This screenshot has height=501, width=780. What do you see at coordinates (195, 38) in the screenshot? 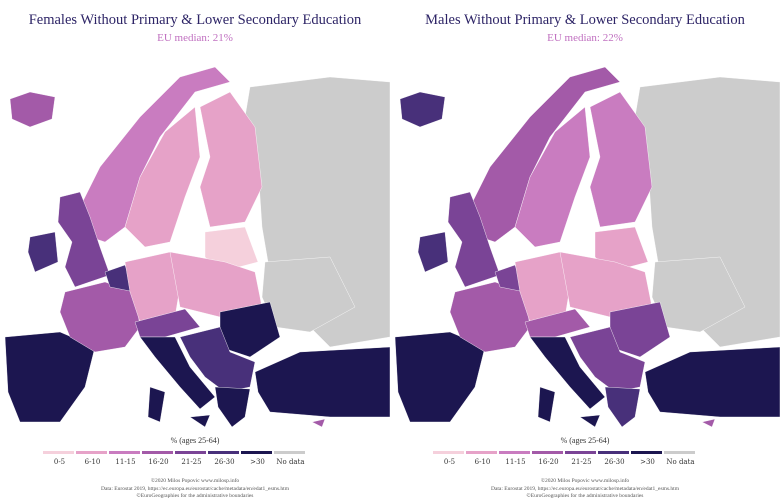
I see `map-subtitle: EU median: 21%` at bounding box center [195, 38].